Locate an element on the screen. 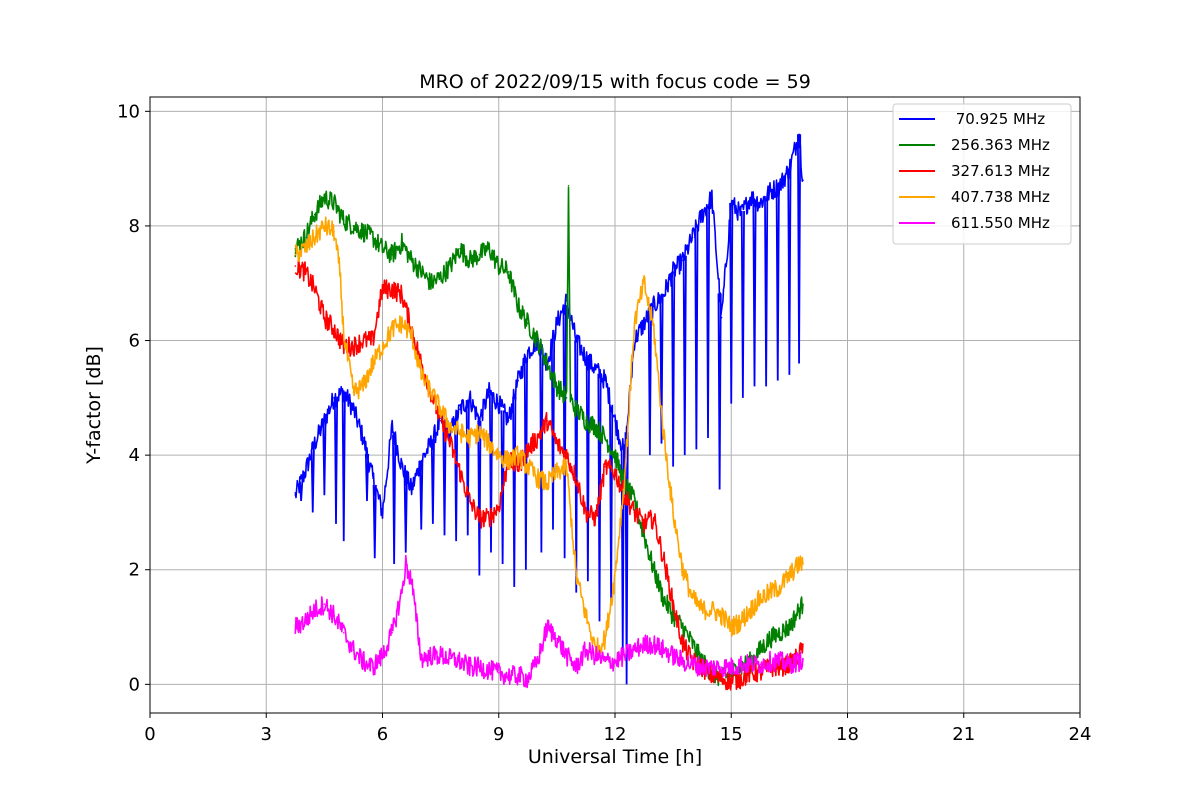  y-tick-label: 2 is located at coordinates (134, 570).